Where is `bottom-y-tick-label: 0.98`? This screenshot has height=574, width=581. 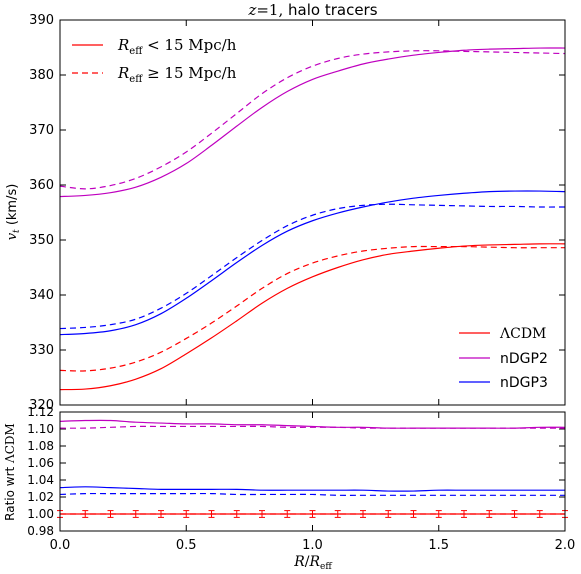
bottom-y-tick-label: 0.98 is located at coordinates (40, 531).